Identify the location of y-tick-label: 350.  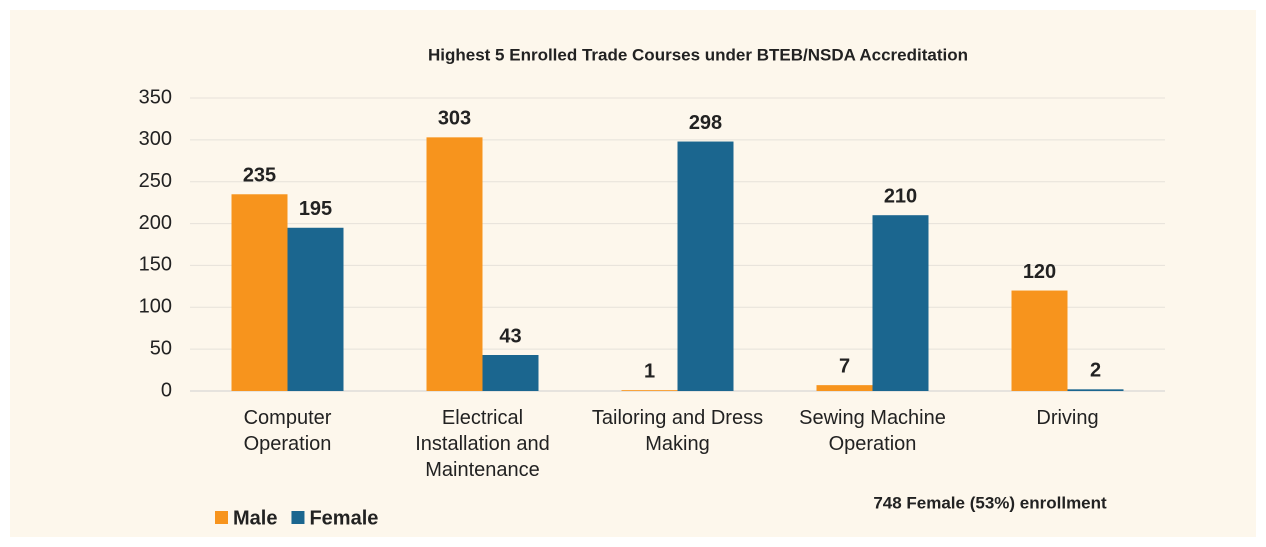
(155, 97).